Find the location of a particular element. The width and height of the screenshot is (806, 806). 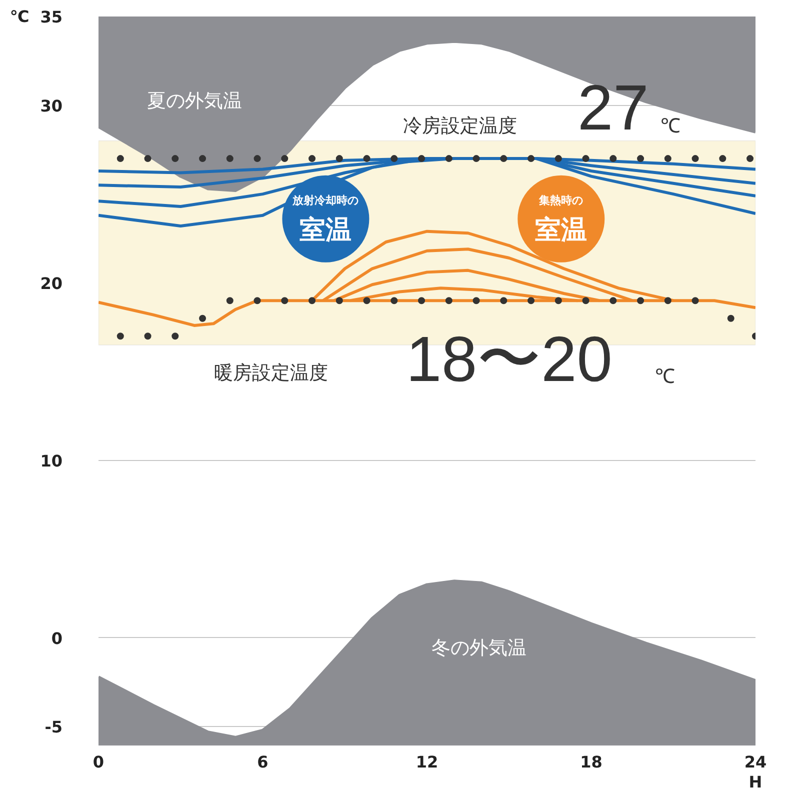

y-tick-label: 20 is located at coordinates (51, 283).